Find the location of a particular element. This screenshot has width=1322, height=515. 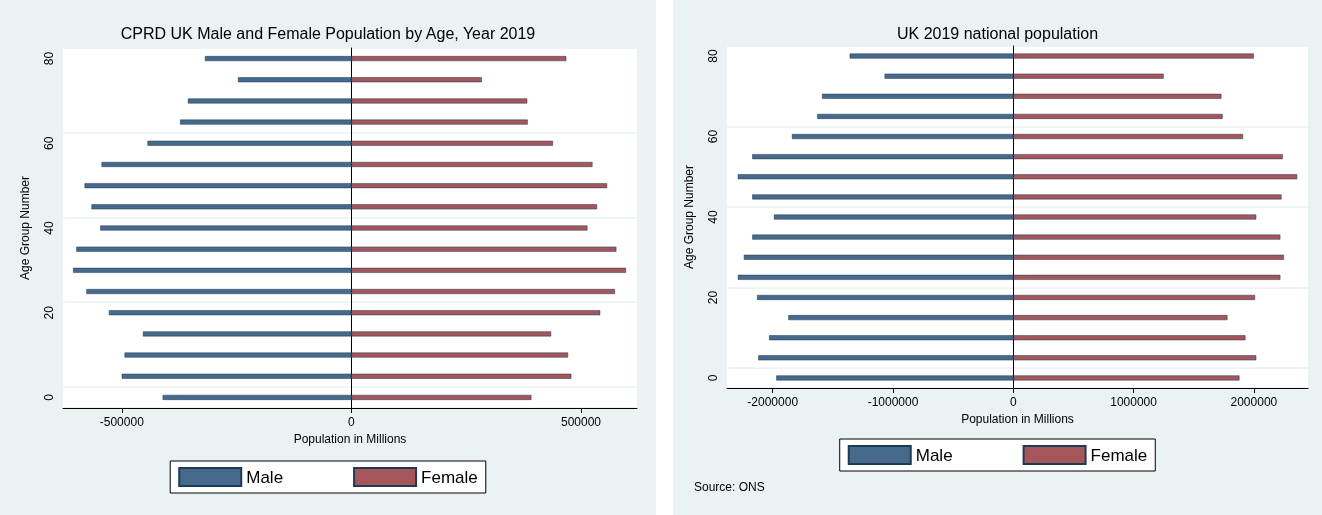

chart-title: UK 2019 national population is located at coordinates (997, 33).